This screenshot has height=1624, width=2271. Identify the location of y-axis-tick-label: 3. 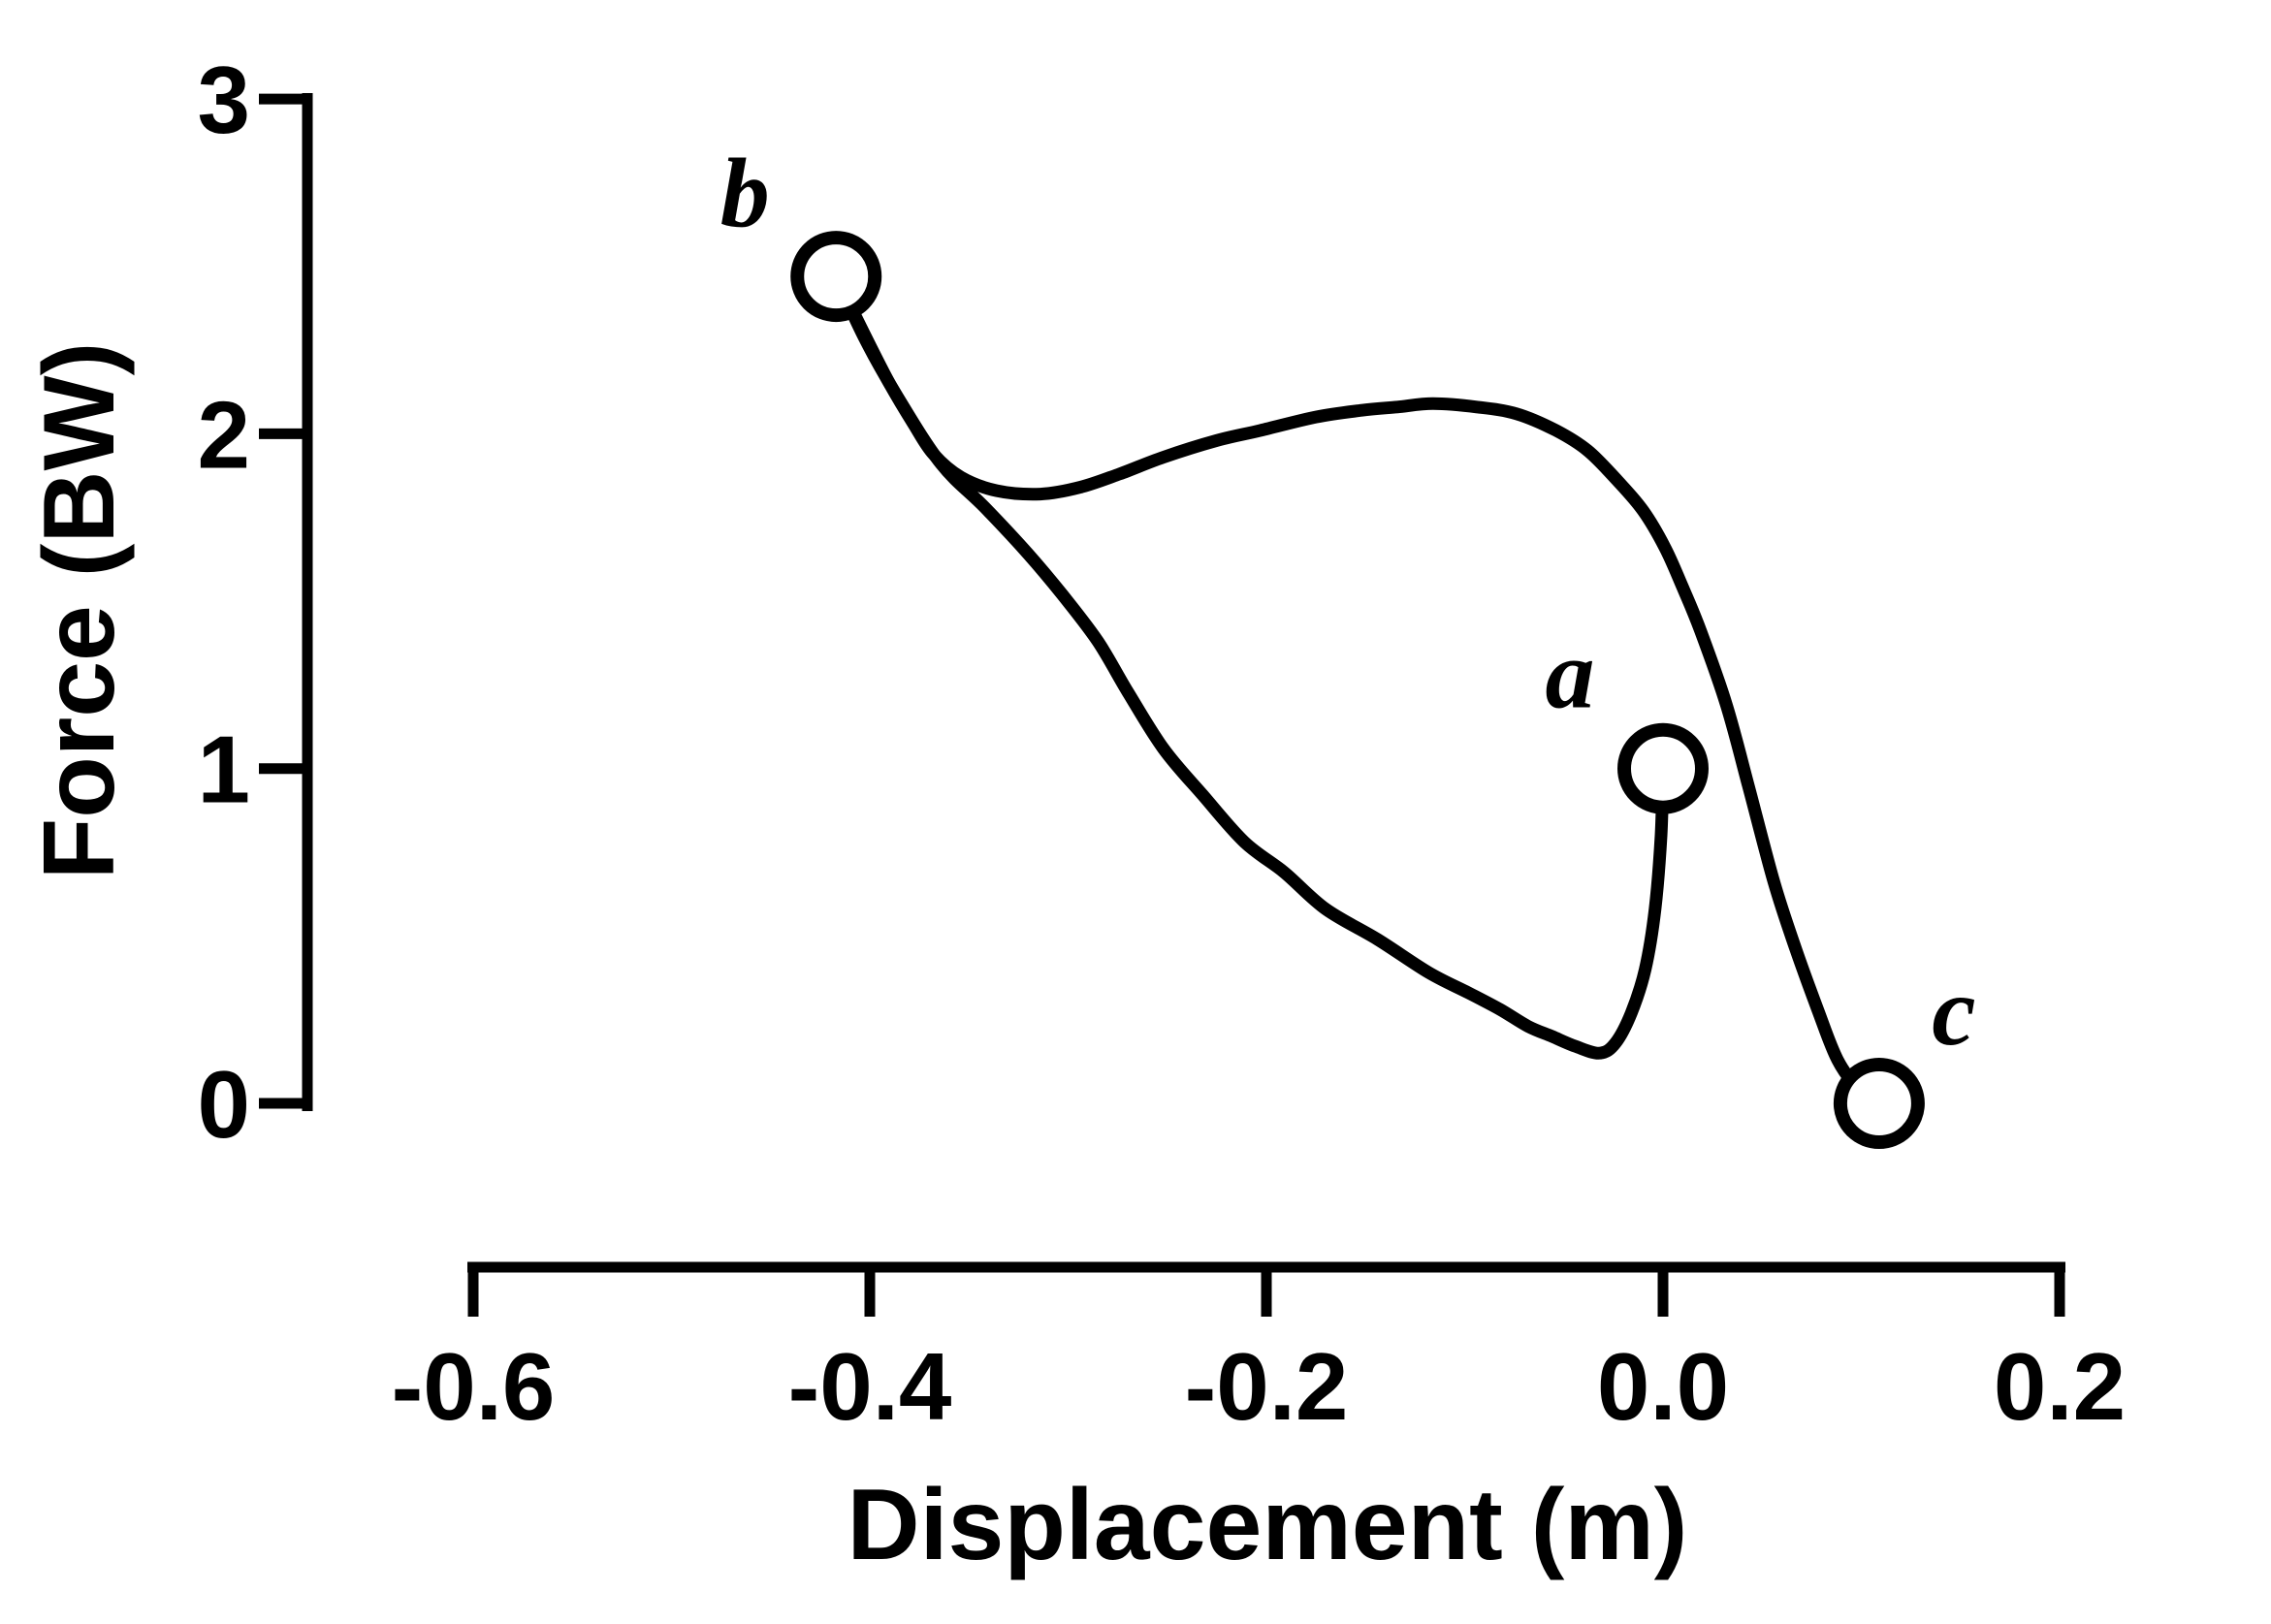
(223, 100).